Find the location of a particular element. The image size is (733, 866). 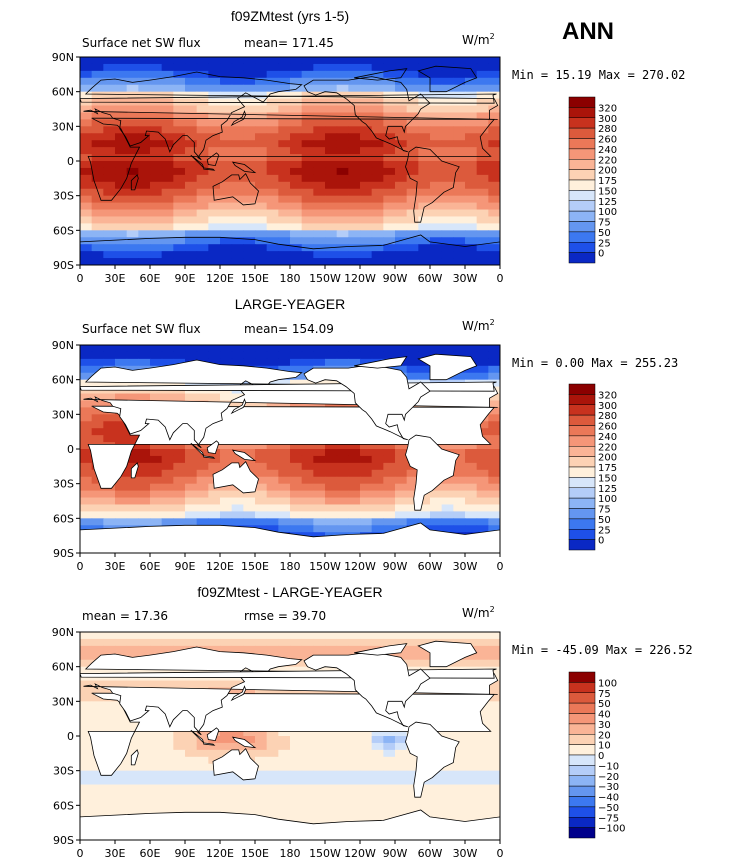

panel-2-units: W/m2 is located at coordinates (478, 325).